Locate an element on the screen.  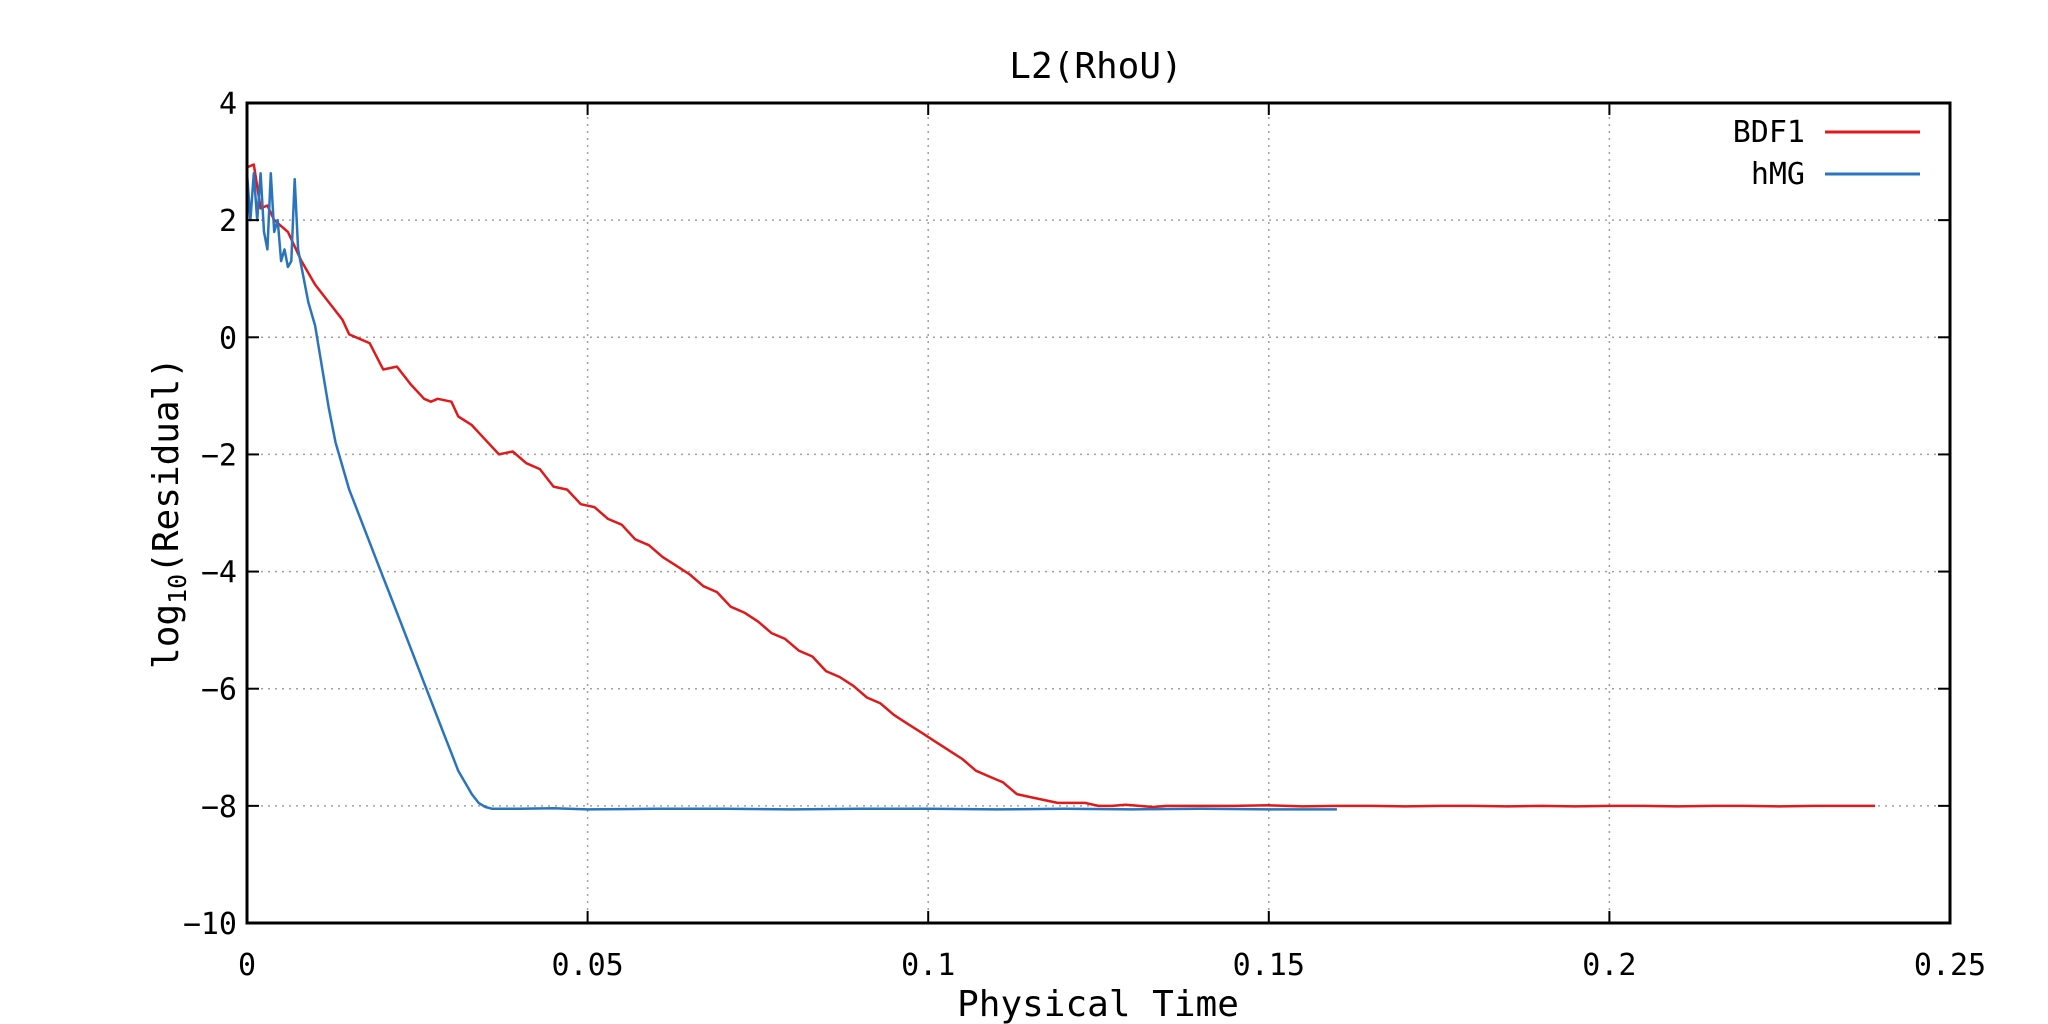
x-tick-label: 0.15 is located at coordinates (1269, 965).